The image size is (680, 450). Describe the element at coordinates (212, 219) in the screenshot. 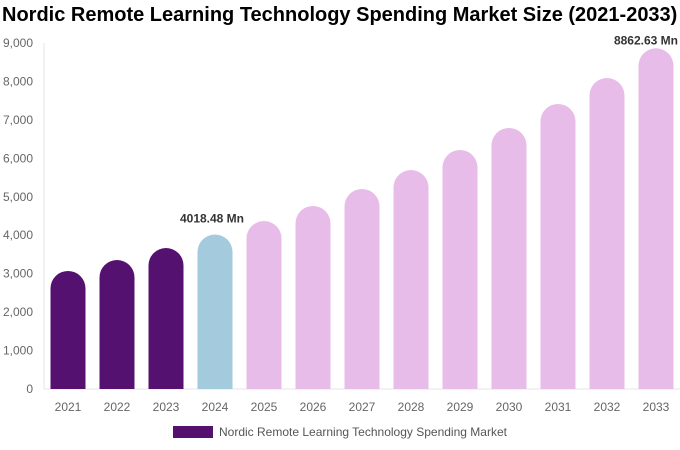

I see `data-label-2024: 4018.48 Mn` at that location.